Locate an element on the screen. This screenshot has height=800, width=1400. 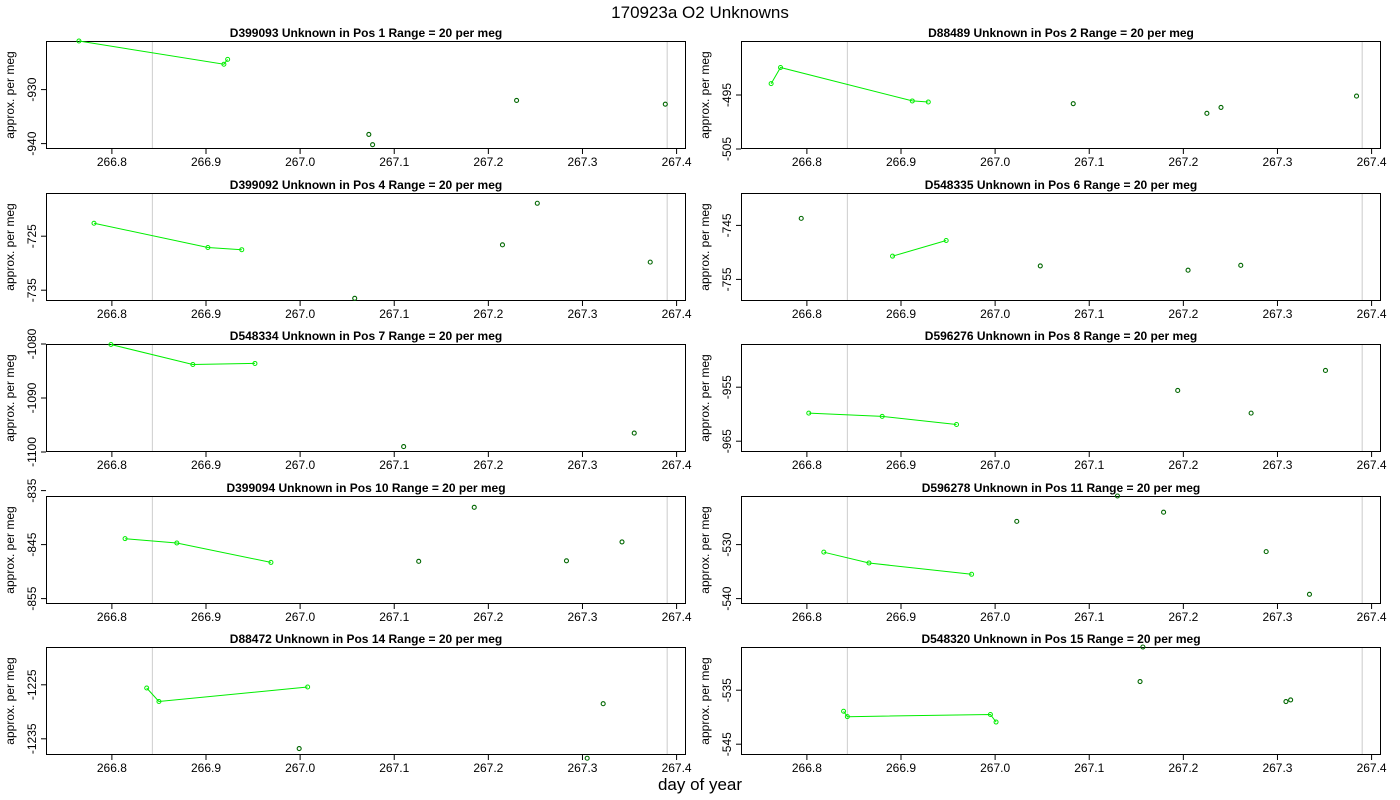
y-tick-label: -940 is located at coordinates (32, 143).